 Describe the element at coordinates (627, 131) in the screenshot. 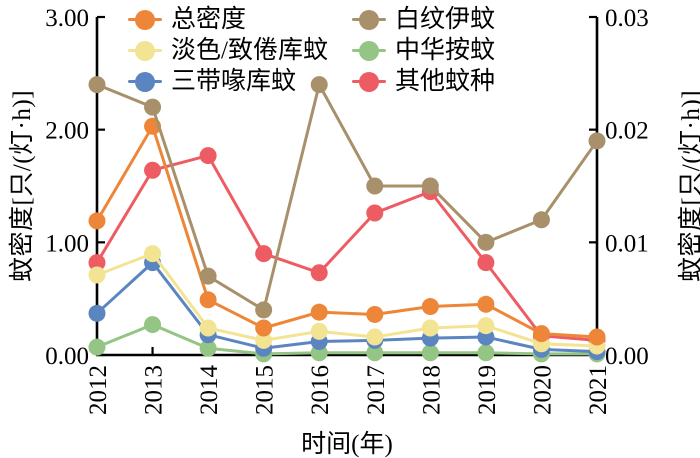

I see `right-tick-label: 0.02` at that location.